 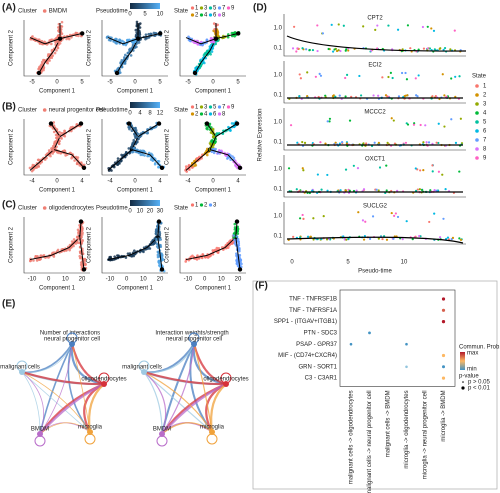 What do you see at coordinates (206, 206) in the screenshot?
I see `legend-item: 2` at bounding box center [206, 206].